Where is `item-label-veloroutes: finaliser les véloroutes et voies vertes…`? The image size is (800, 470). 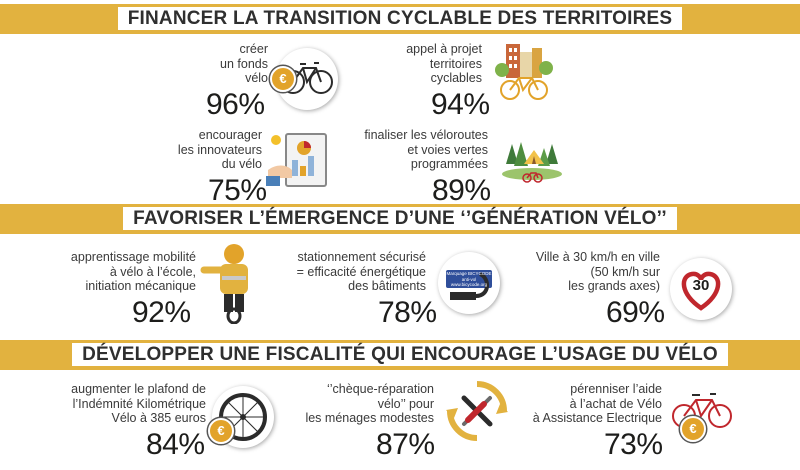 item-label-veloroutes: finaliser les véloroutes et voies vertes… is located at coordinates (426, 149).